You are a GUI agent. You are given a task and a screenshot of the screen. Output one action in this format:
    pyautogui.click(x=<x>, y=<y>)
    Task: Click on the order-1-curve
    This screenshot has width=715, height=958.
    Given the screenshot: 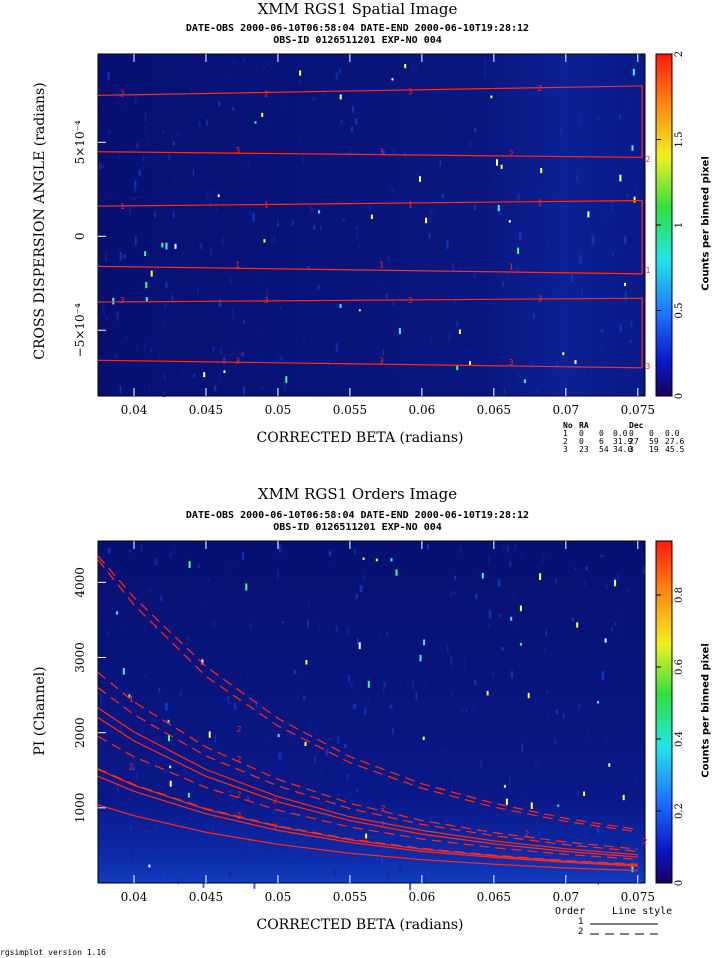 What is the action you would take?
    pyautogui.click(x=367, y=787)
    